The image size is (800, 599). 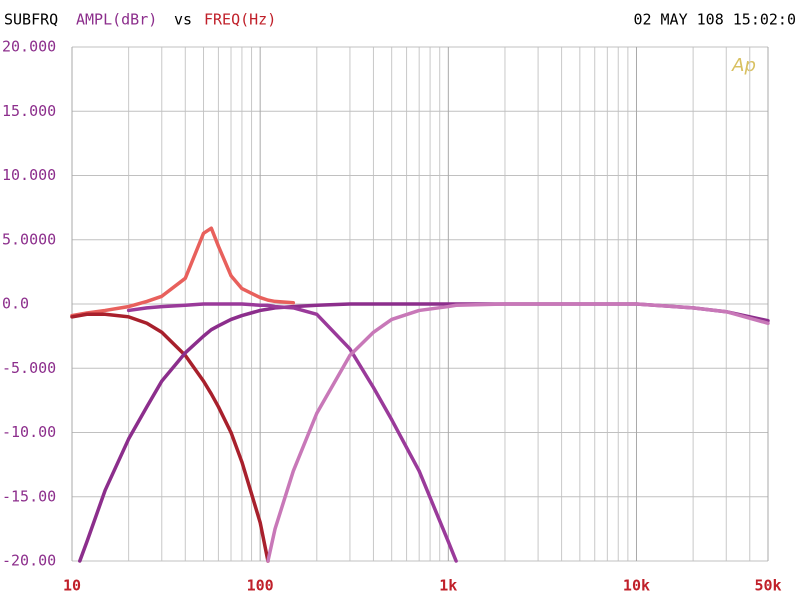 I want to click on y-tick-label: -5.000, so click(x=29, y=368).